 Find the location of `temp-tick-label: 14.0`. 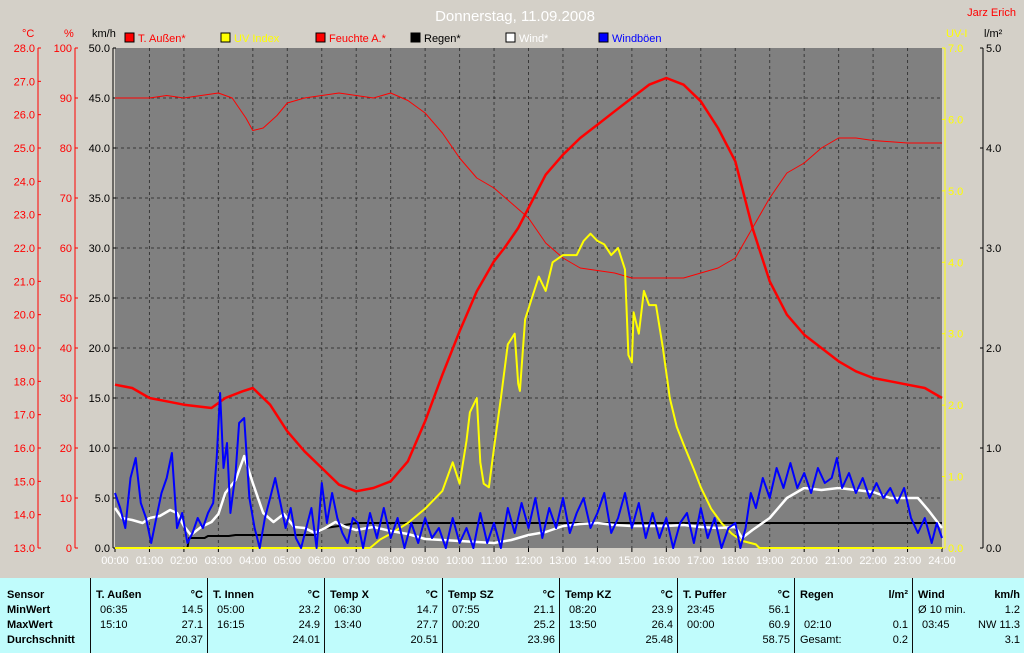

temp-tick-label: 14.0 is located at coordinates (24, 516).